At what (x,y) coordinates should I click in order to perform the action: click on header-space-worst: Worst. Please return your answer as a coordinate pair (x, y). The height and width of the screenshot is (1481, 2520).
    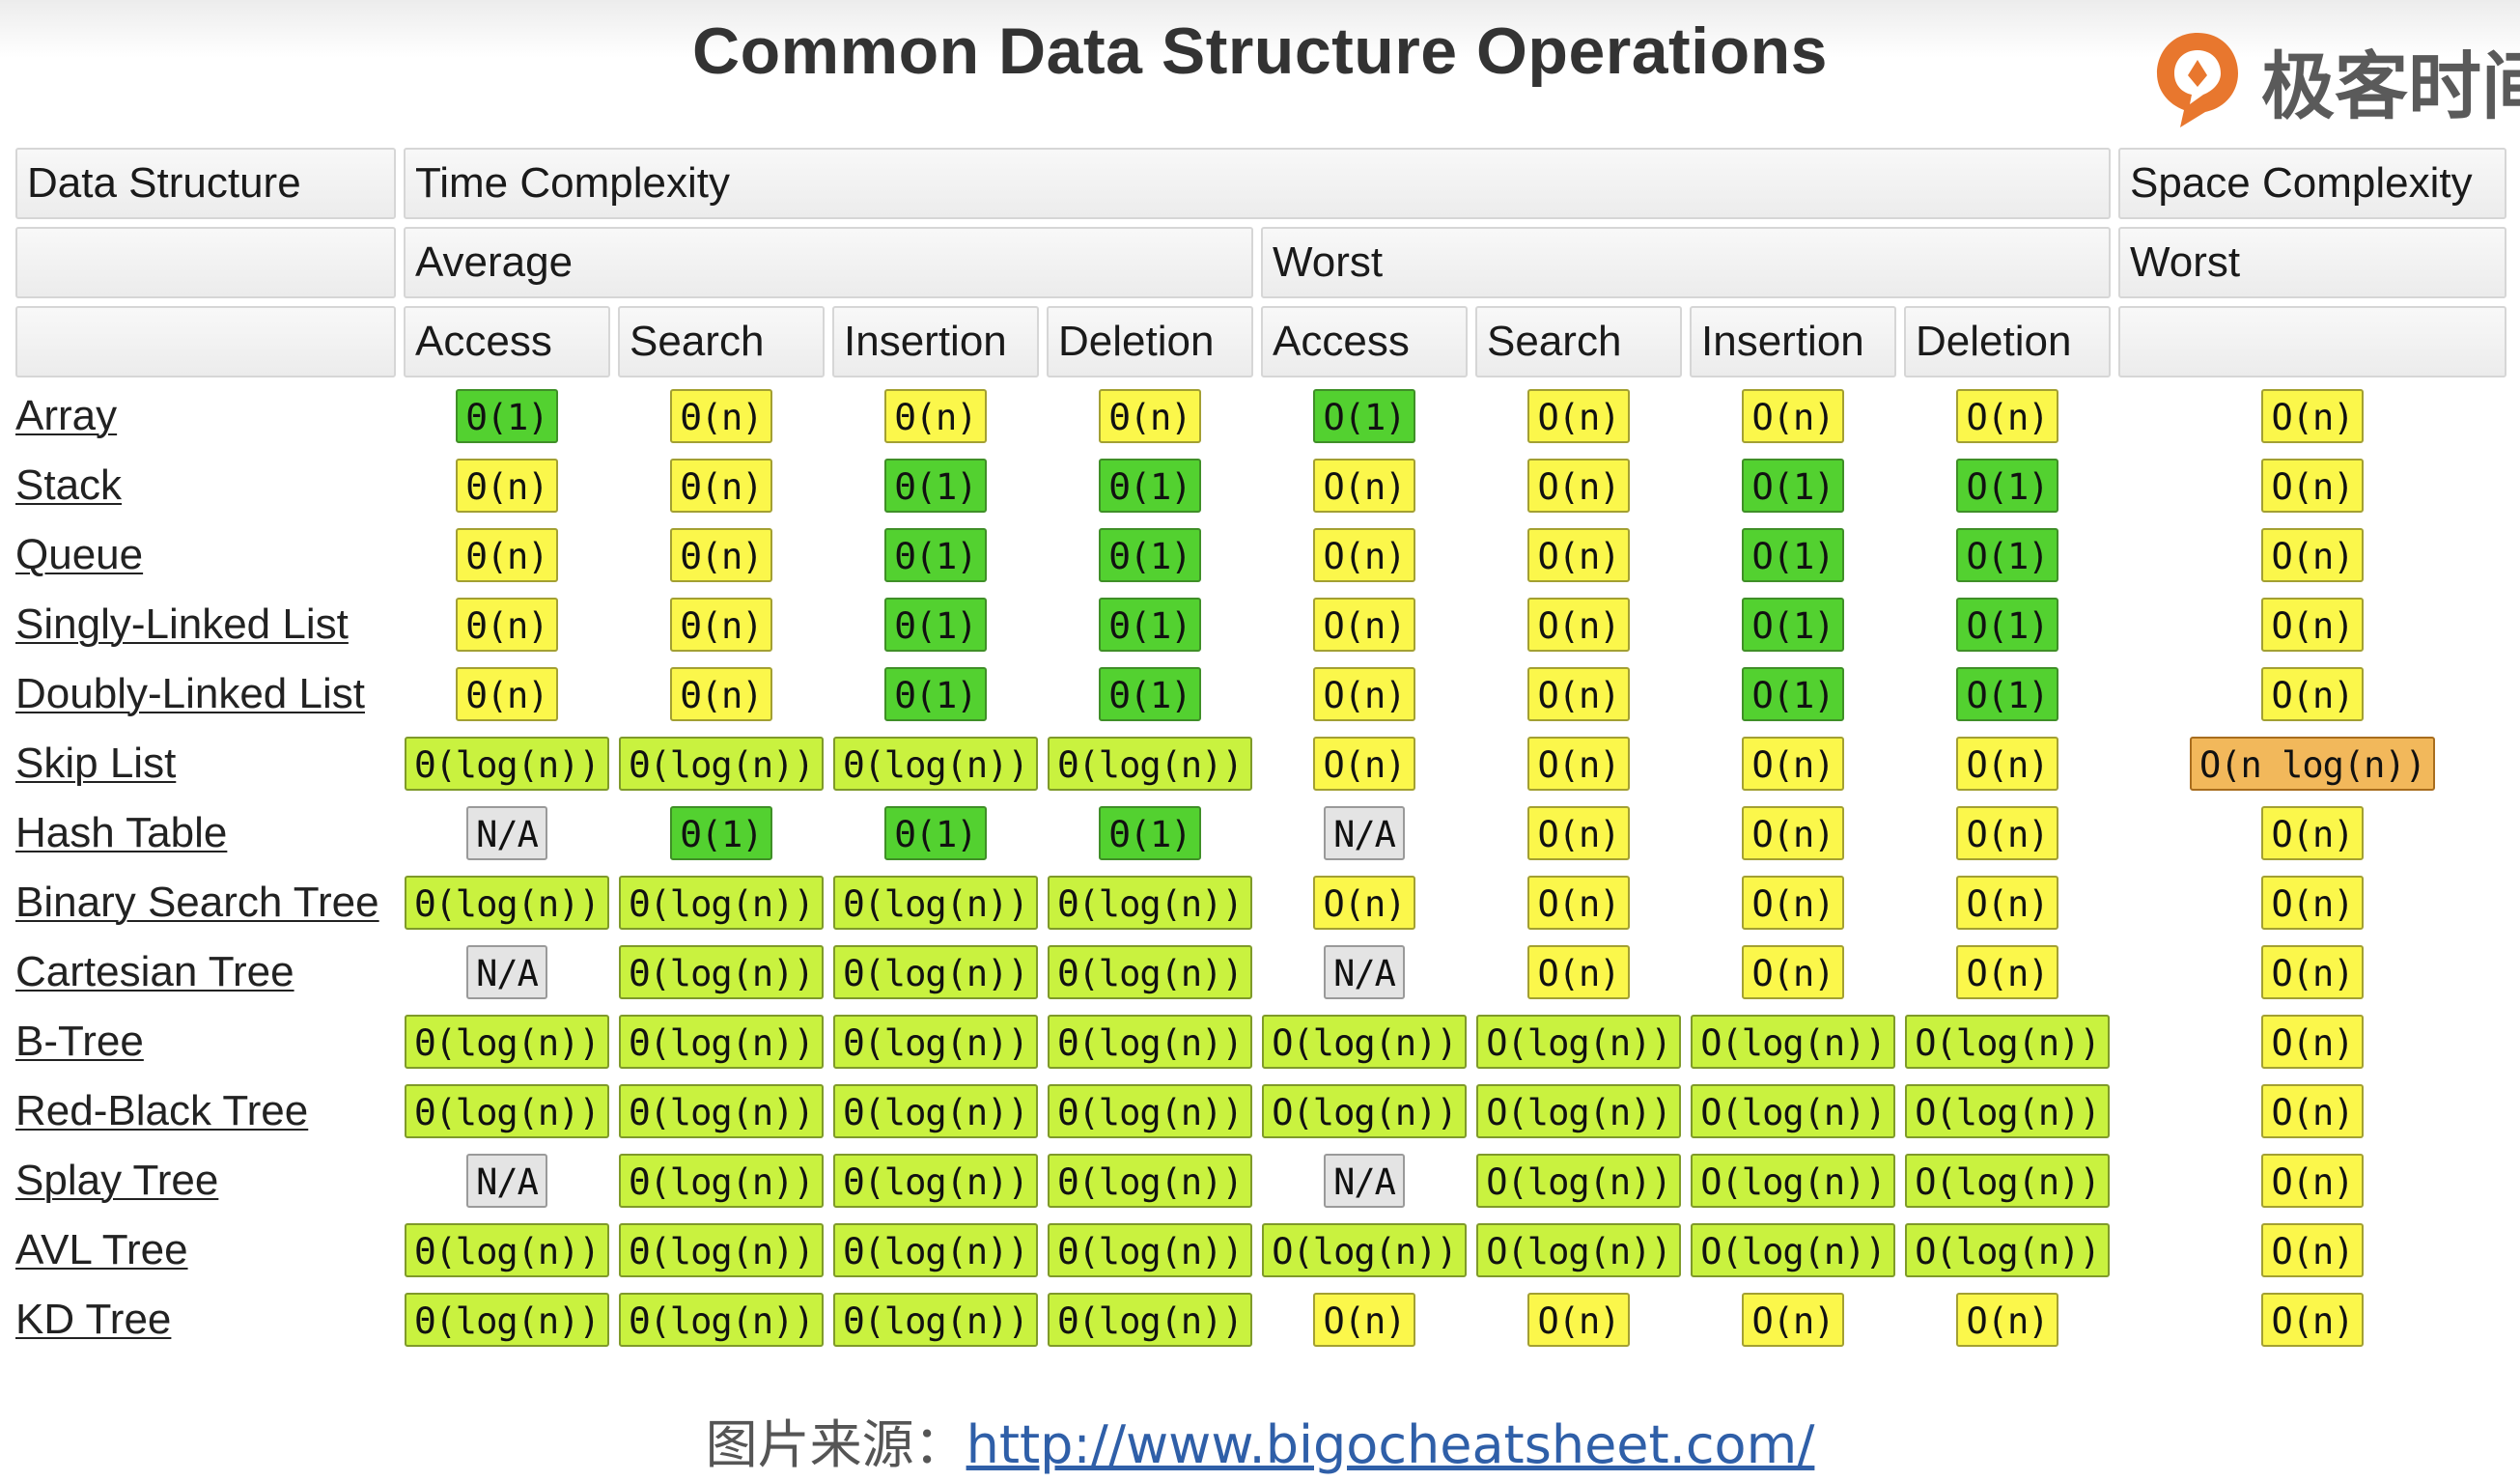
    Looking at the image, I should click on (2312, 262).